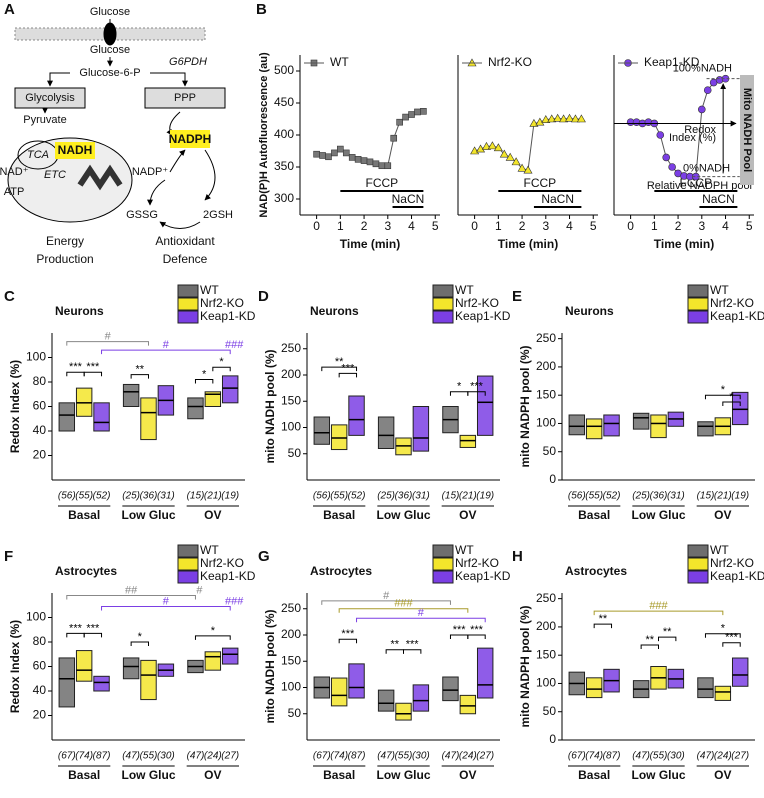 Image resolution: width=764 pixels, height=798 pixels. I want to click on y-axis-label: Redox Index (%), so click(15, 666).